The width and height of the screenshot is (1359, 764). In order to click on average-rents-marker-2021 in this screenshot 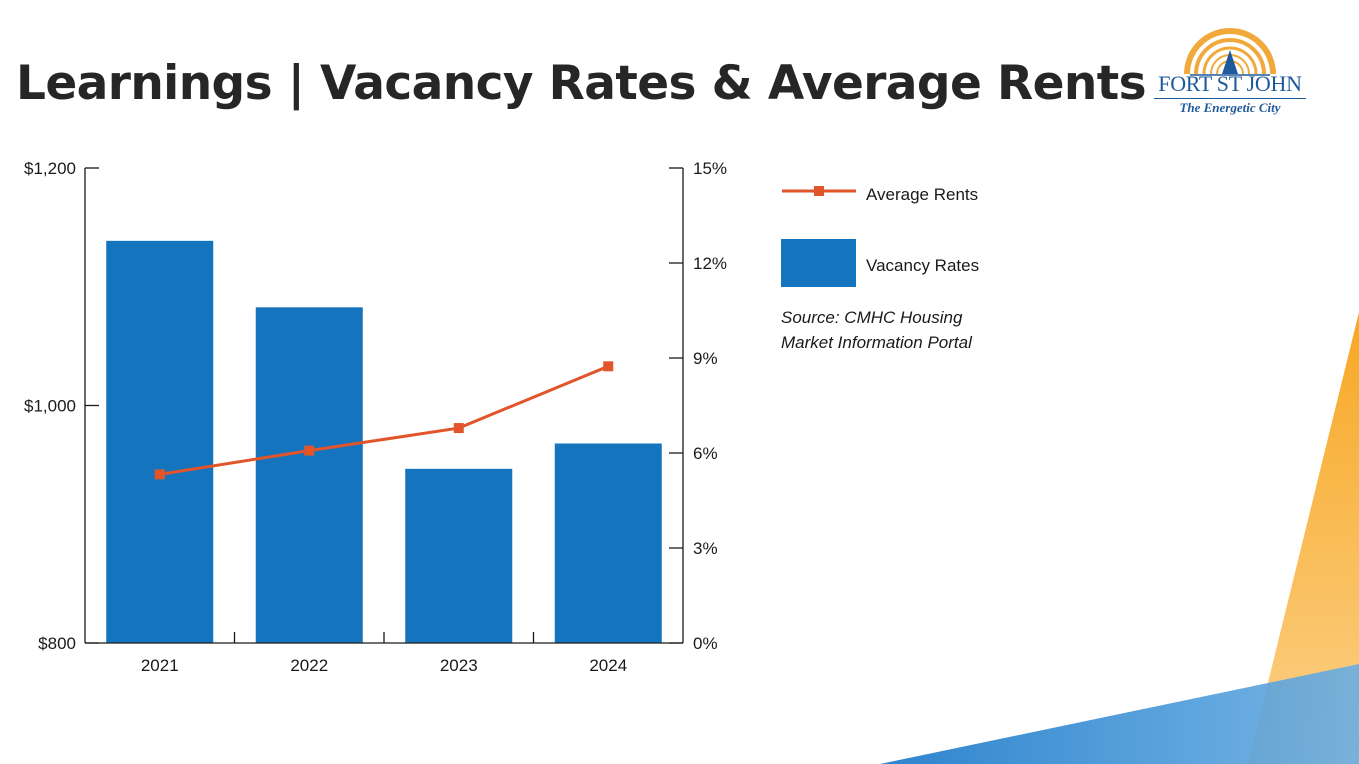, I will do `click(159, 474)`.